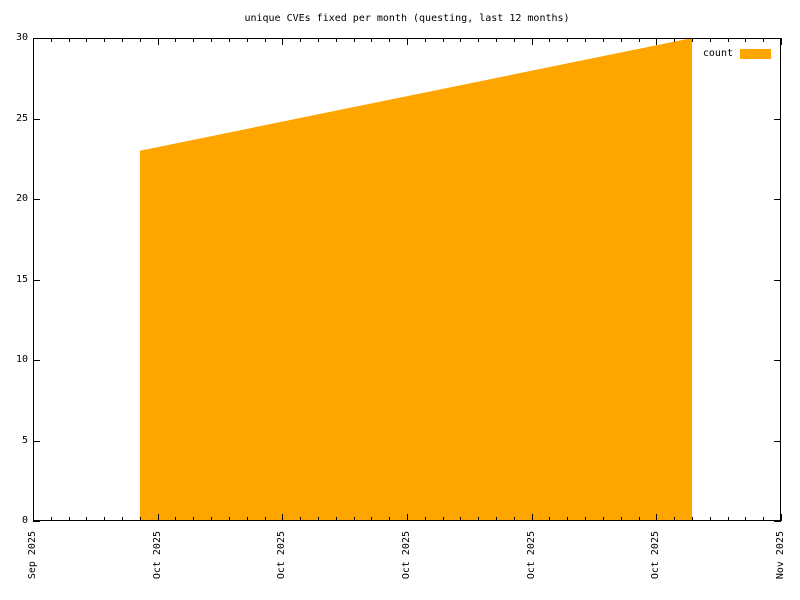  What do you see at coordinates (21, 118) in the screenshot?
I see `y-tick-label: 25` at bounding box center [21, 118].